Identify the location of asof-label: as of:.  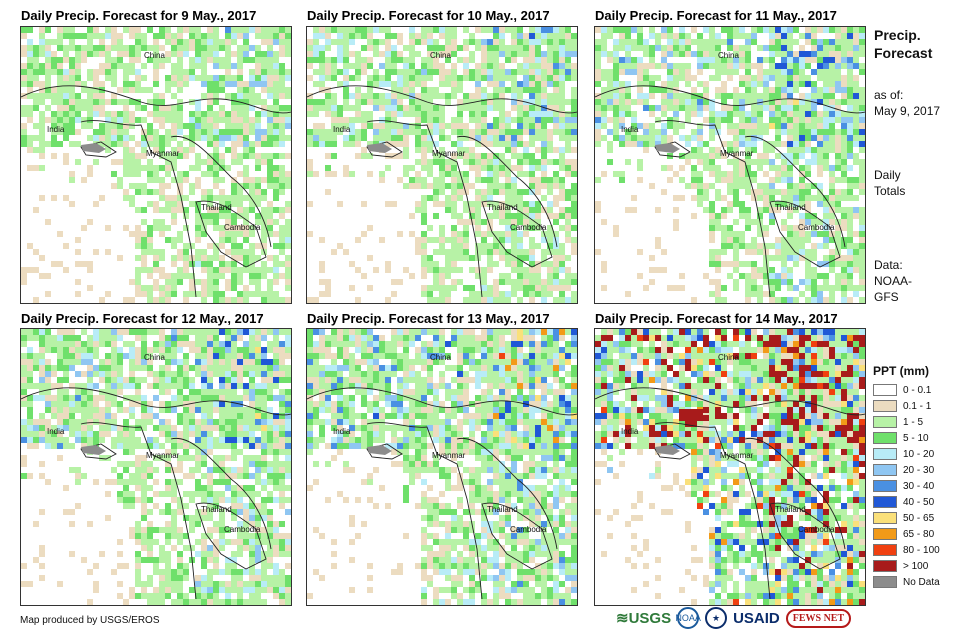
(889, 95).